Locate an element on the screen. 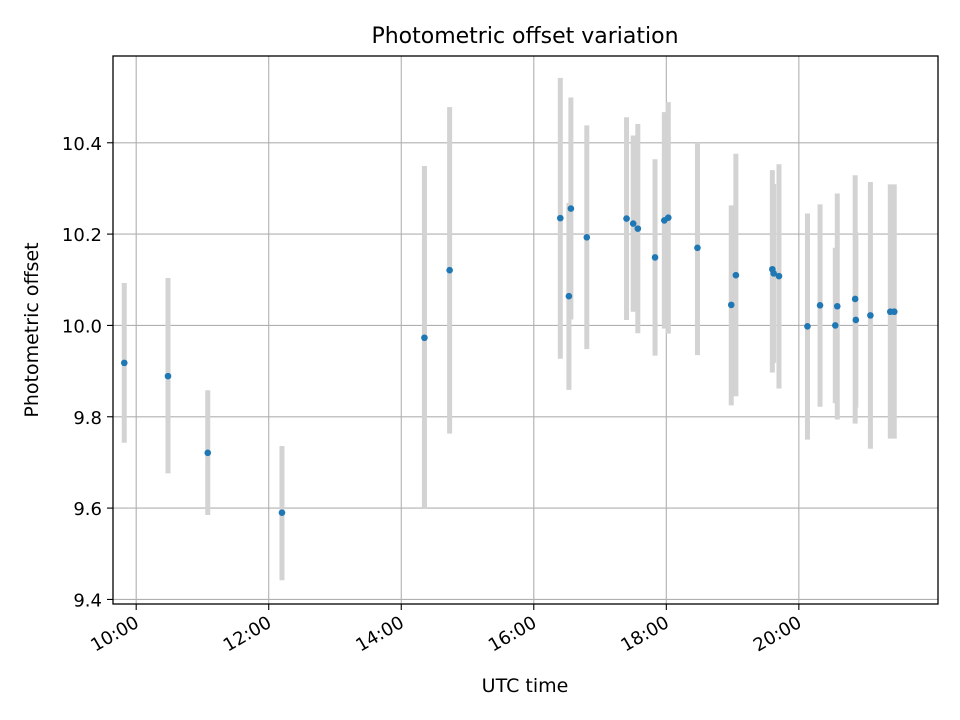 The image size is (960, 720). chart-title: Photometric offset variation is located at coordinates (524, 36).